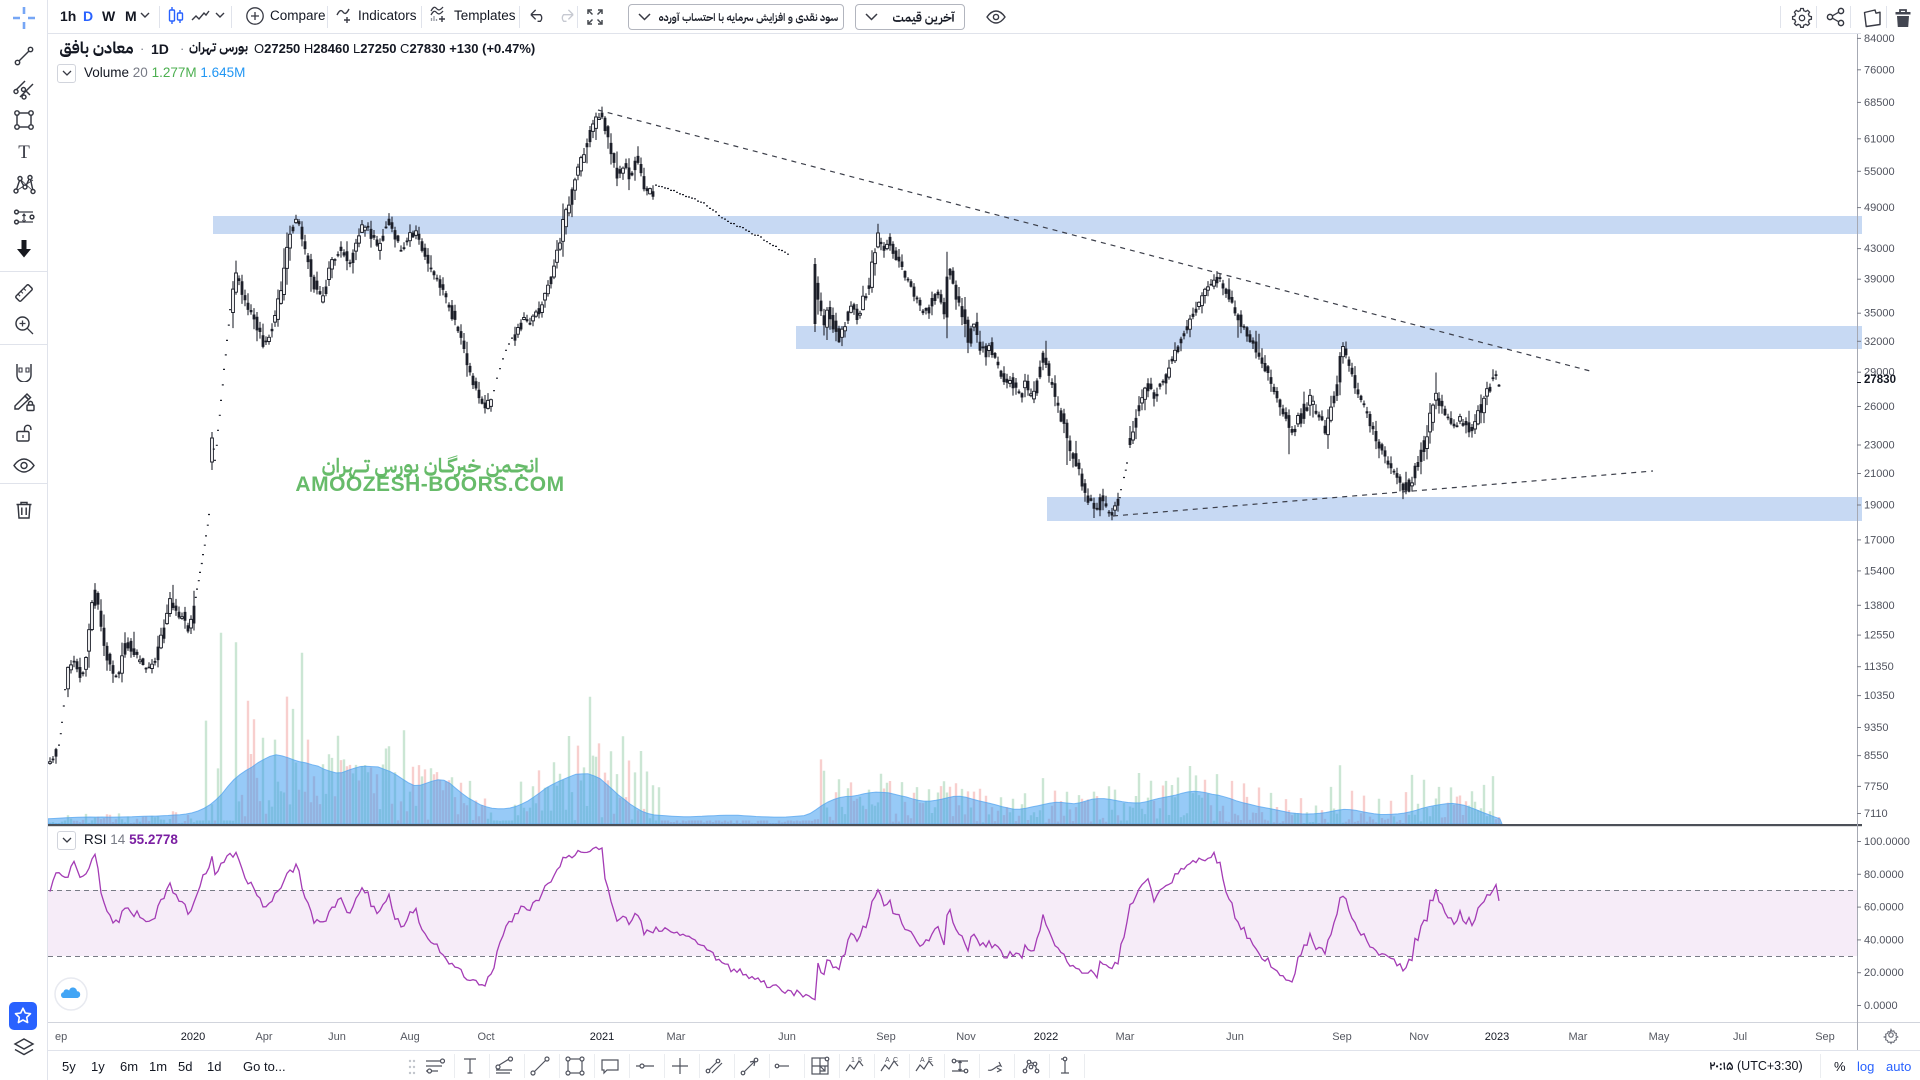 This screenshot has width=1920, height=1080. Describe the element at coordinates (1876, 756) in the screenshot. I see `svg-text: 8550` at that location.